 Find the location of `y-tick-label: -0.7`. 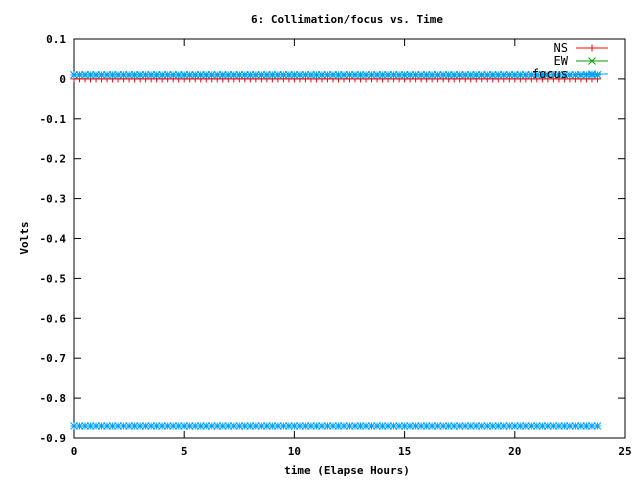

y-tick-label: -0.7 is located at coordinates (53, 358).